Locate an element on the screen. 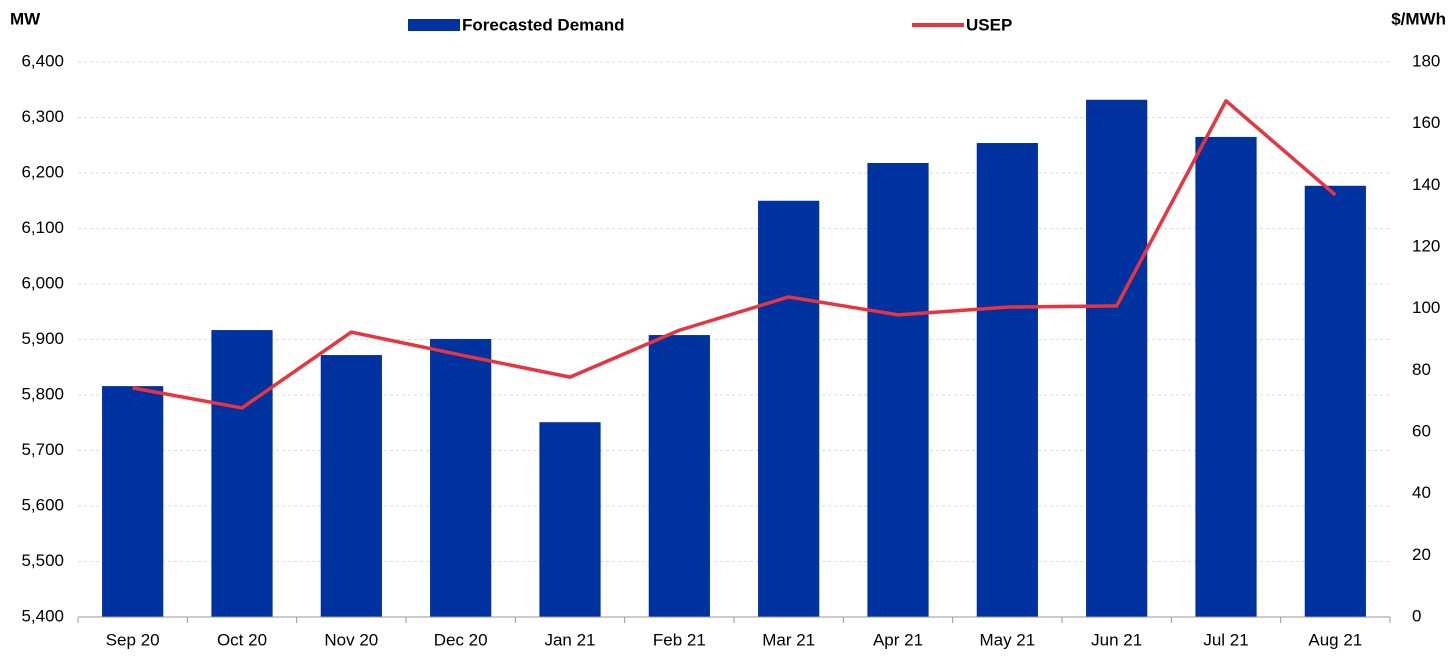  legend-label: Forecasted Demand is located at coordinates (543, 24).